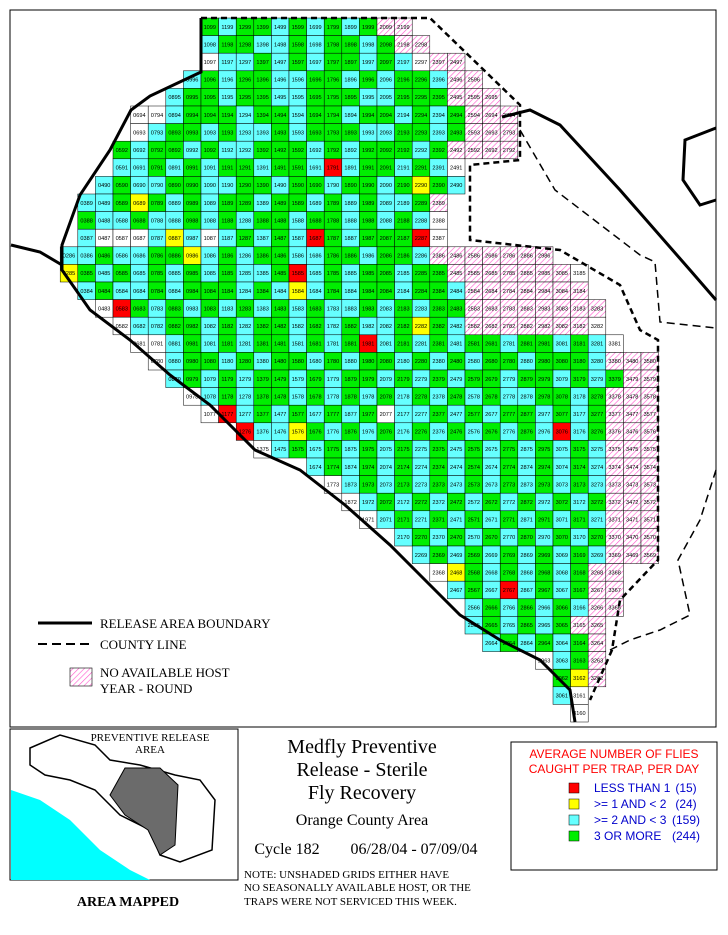 This screenshot has height=935, width=728. What do you see at coordinates (280, 98) in the screenshot?
I see `cell-label: 1495` at bounding box center [280, 98].